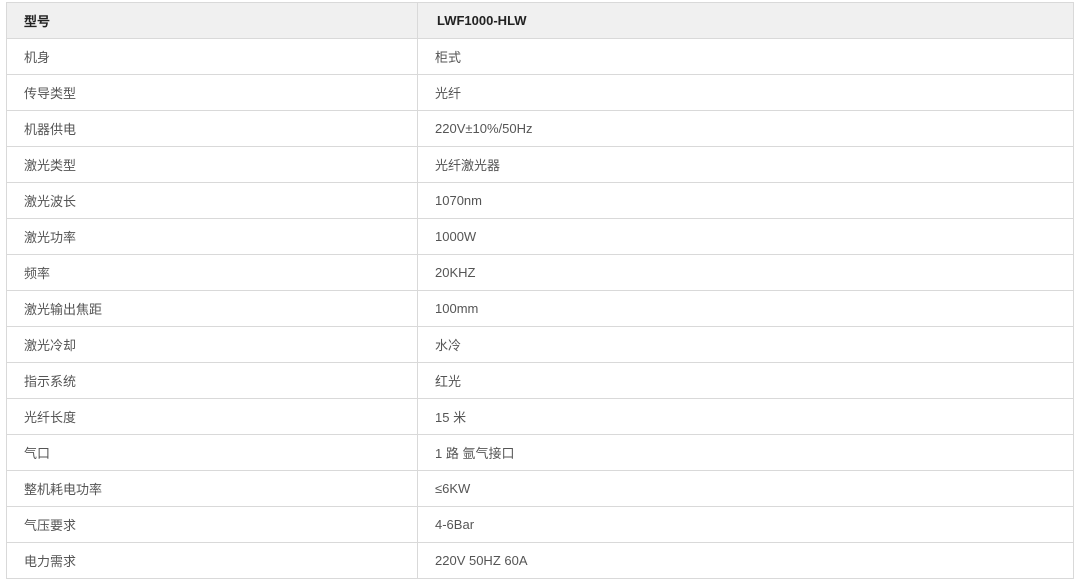  Describe the element at coordinates (212, 416) in the screenshot. I see `spec-label: 光纤长度` at that location.